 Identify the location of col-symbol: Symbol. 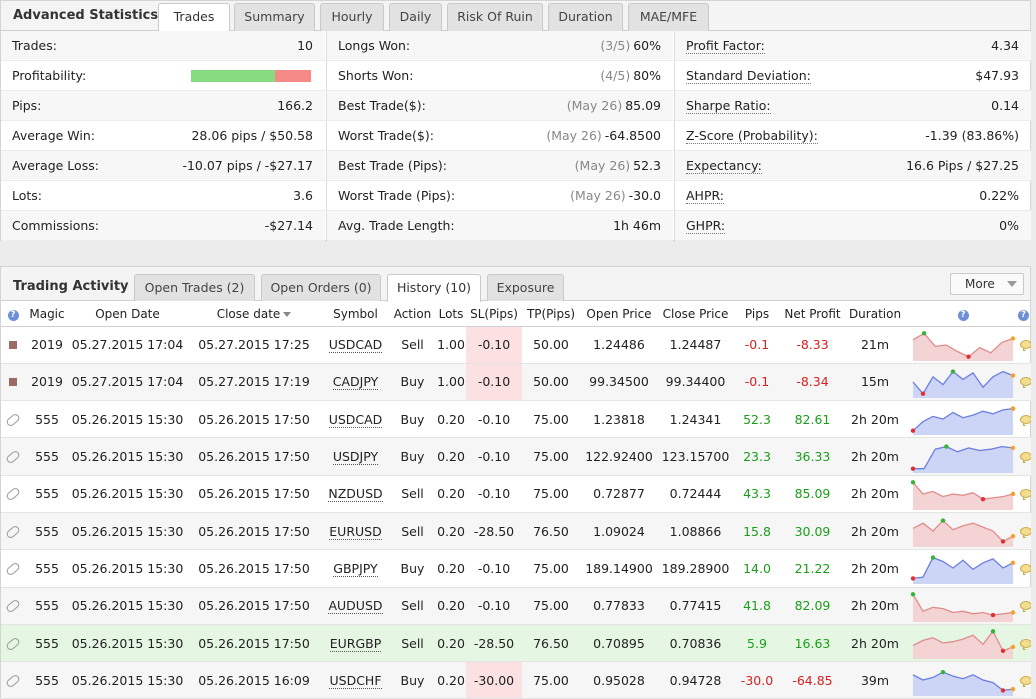
(355, 314).